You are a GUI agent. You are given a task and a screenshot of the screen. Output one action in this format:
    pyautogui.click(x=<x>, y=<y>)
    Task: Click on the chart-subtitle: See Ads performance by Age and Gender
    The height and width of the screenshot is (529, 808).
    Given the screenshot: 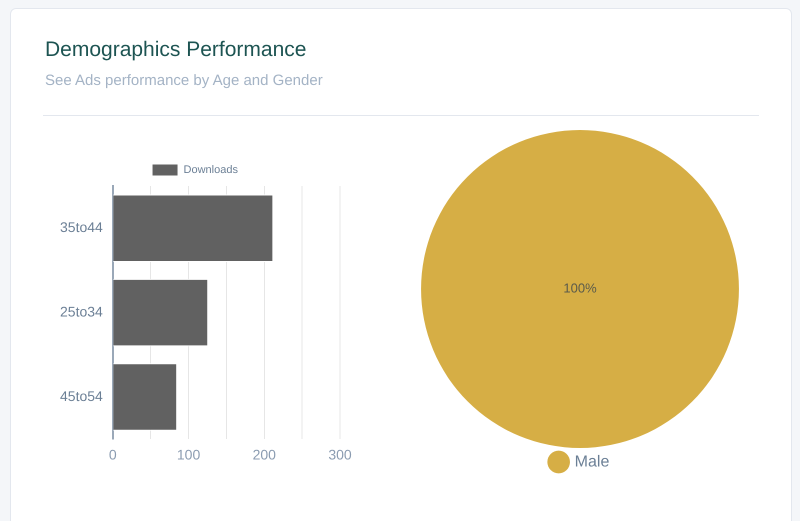 What is the action you would take?
    pyautogui.click(x=184, y=80)
    